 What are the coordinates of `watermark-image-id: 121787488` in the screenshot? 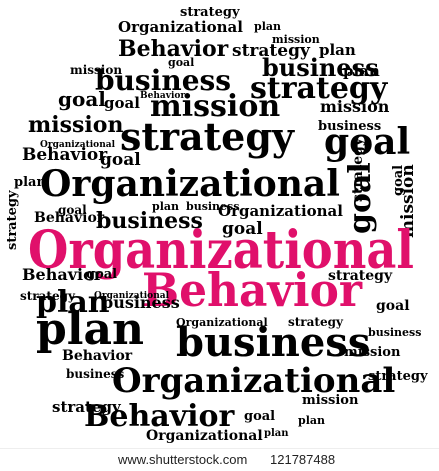 It's located at (303, 459).